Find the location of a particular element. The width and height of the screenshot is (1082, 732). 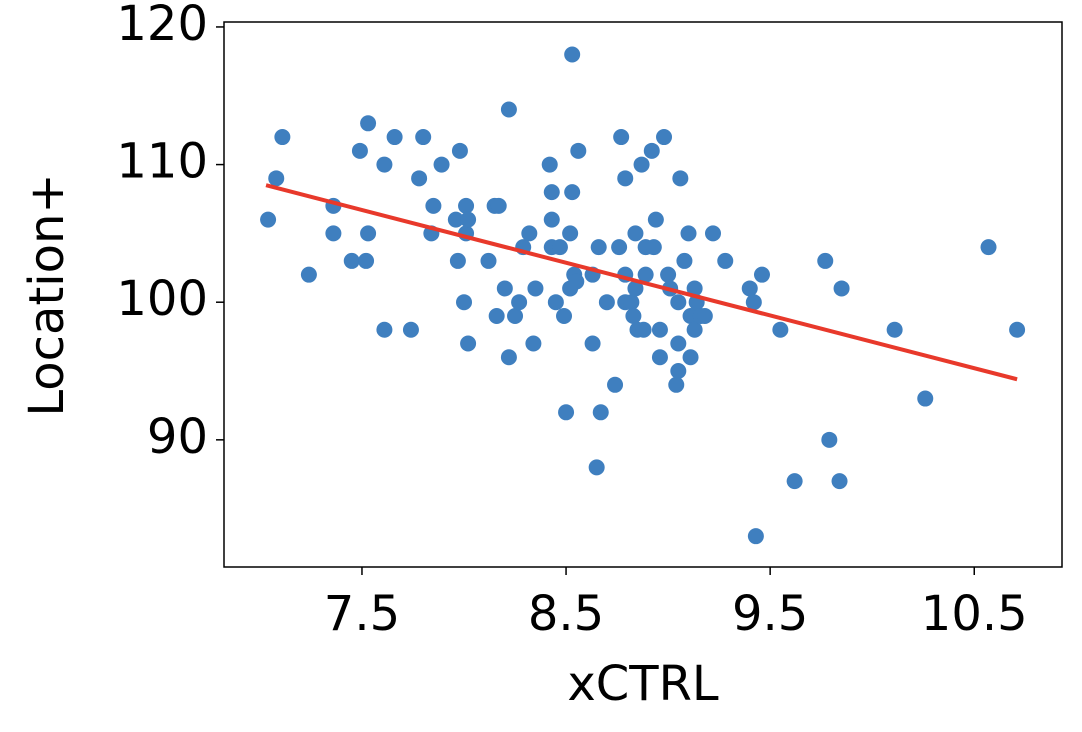

x-axis-label: xCTRL is located at coordinates (643, 684).